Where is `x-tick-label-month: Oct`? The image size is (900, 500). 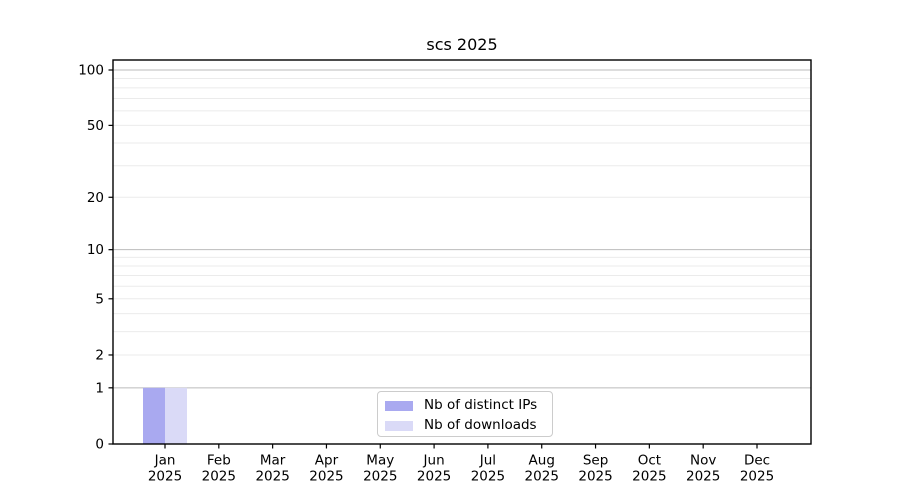 x-tick-label-month: Oct is located at coordinates (649, 461).